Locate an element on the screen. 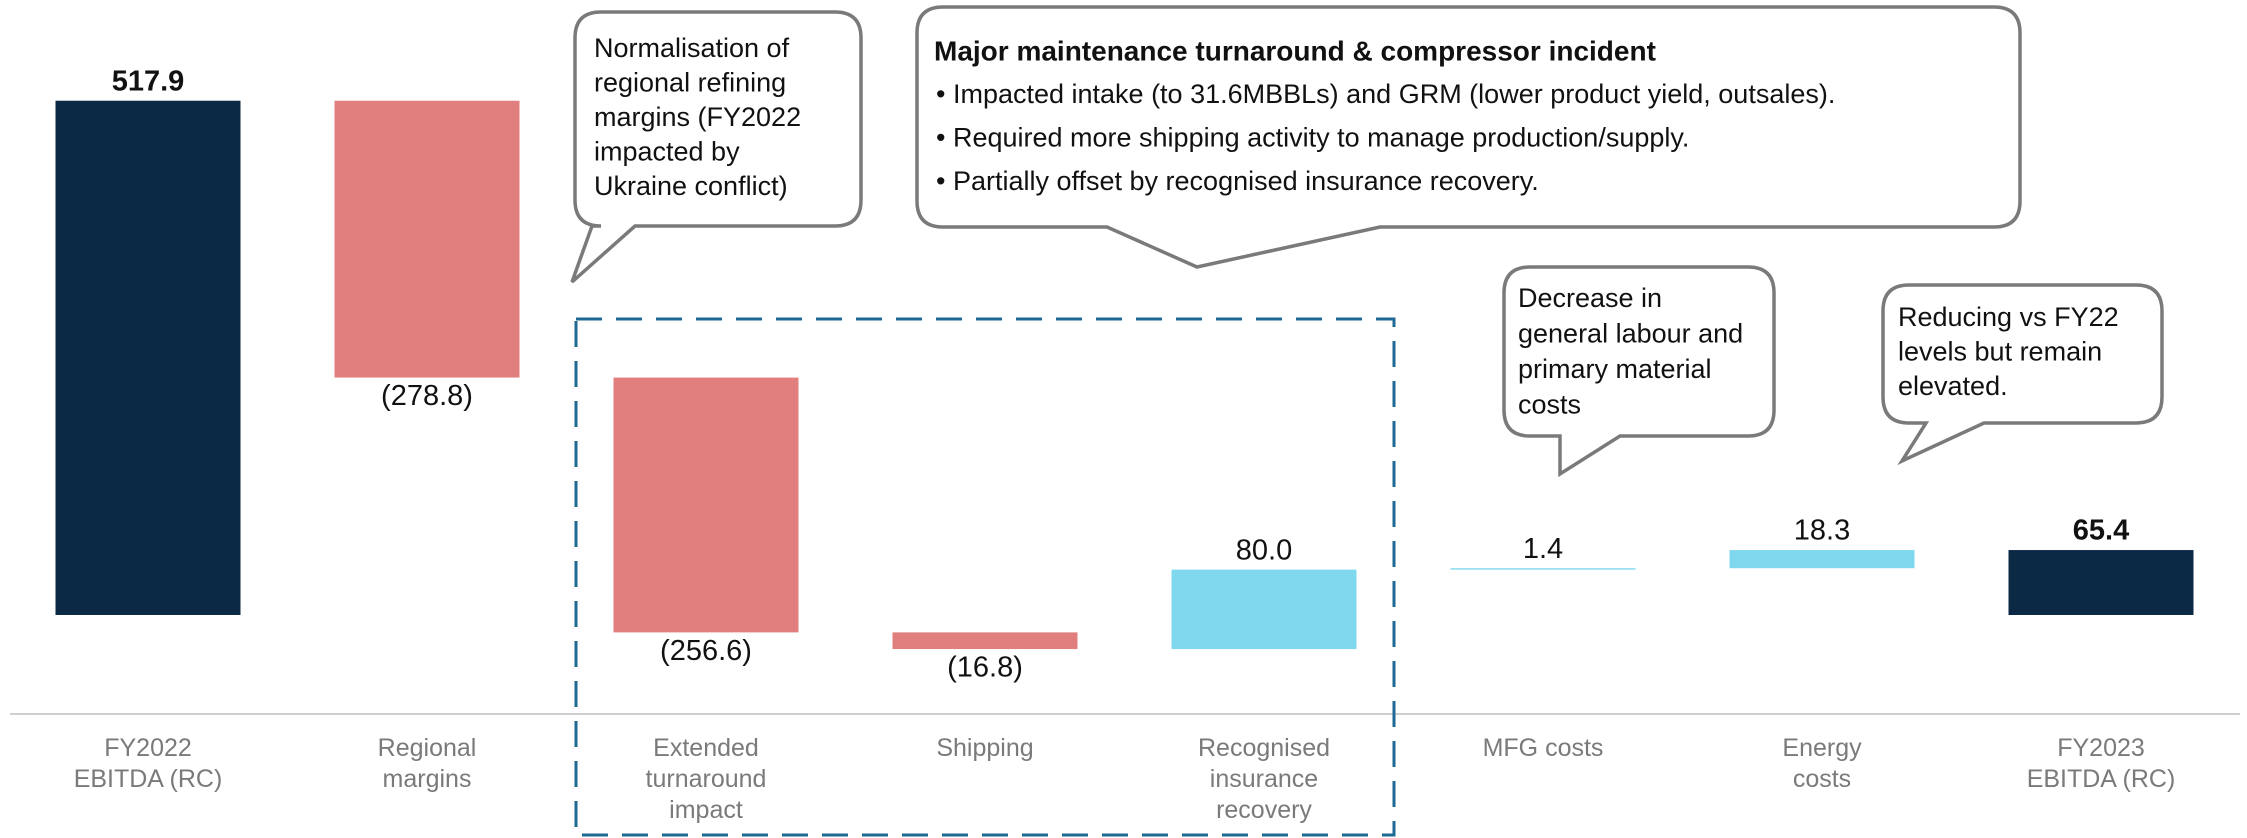  x-tick-label: FY2022 EBITDA (RC) is located at coordinates (148, 763).